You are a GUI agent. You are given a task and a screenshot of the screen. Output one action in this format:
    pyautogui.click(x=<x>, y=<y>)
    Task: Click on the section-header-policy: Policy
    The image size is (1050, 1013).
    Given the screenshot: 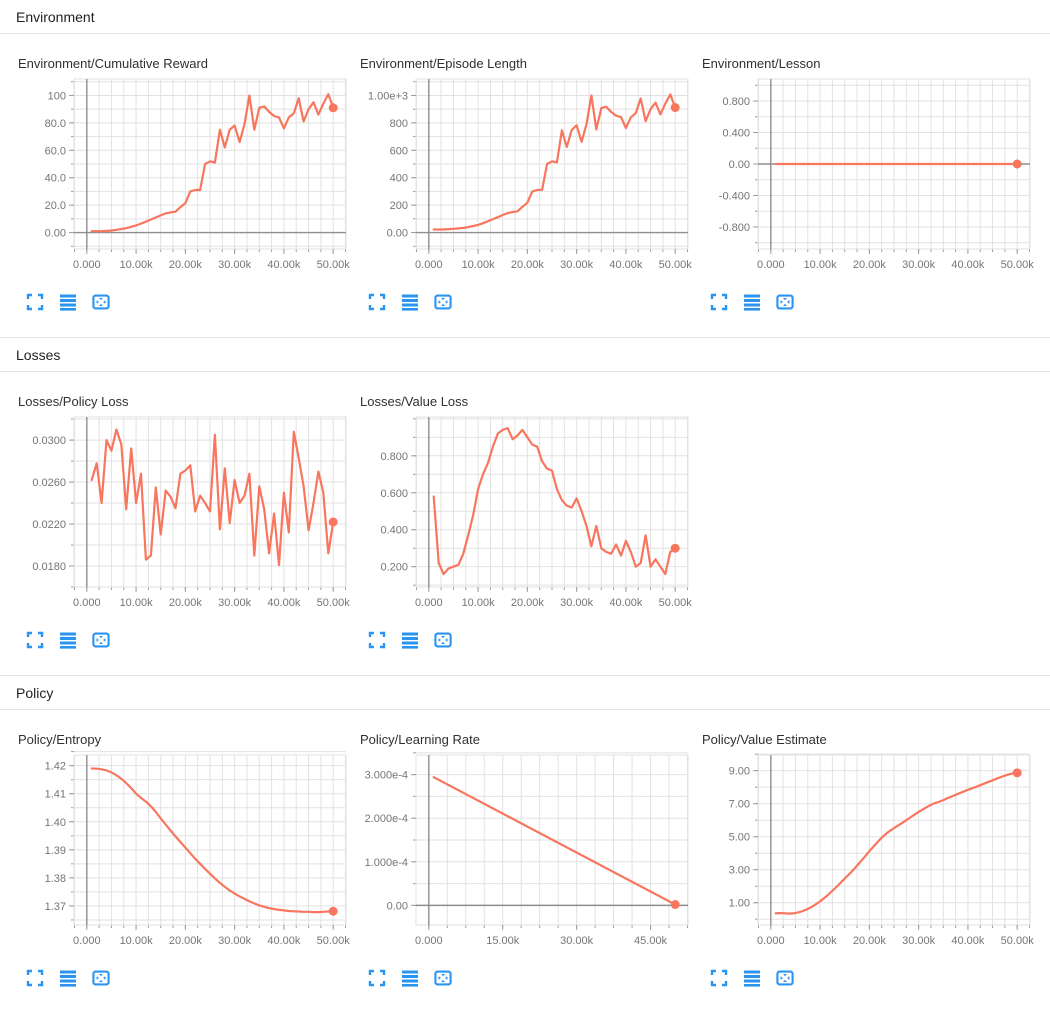 What is the action you would take?
    pyautogui.click(x=525, y=692)
    